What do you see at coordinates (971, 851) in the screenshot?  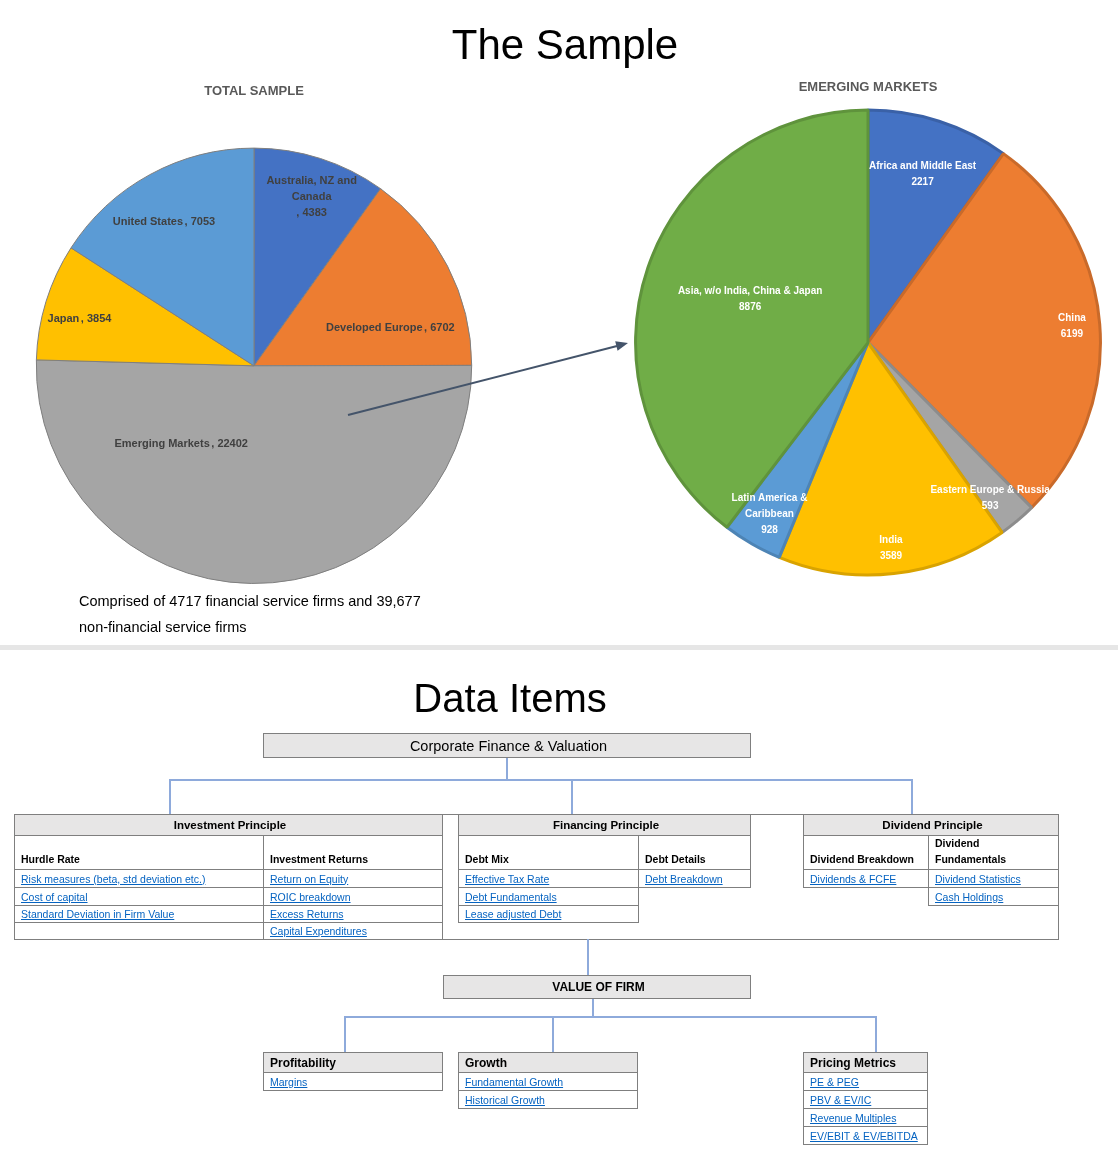 I see `text: Dividend Fundamentals` at bounding box center [971, 851].